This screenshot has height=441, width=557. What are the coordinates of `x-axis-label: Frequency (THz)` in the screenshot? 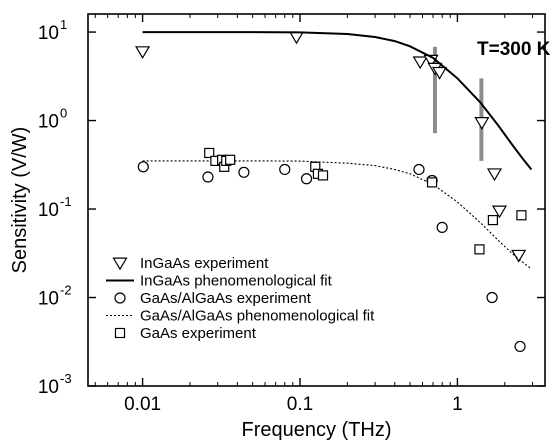 It's located at (316, 430).